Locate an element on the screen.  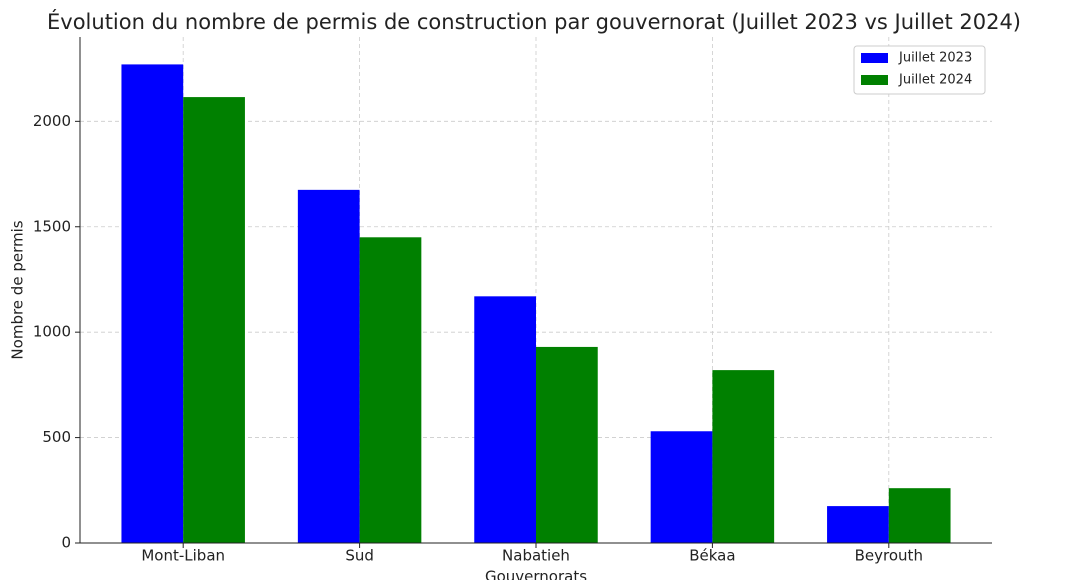
legend-label: Juillet 2023 is located at coordinates (935, 58).